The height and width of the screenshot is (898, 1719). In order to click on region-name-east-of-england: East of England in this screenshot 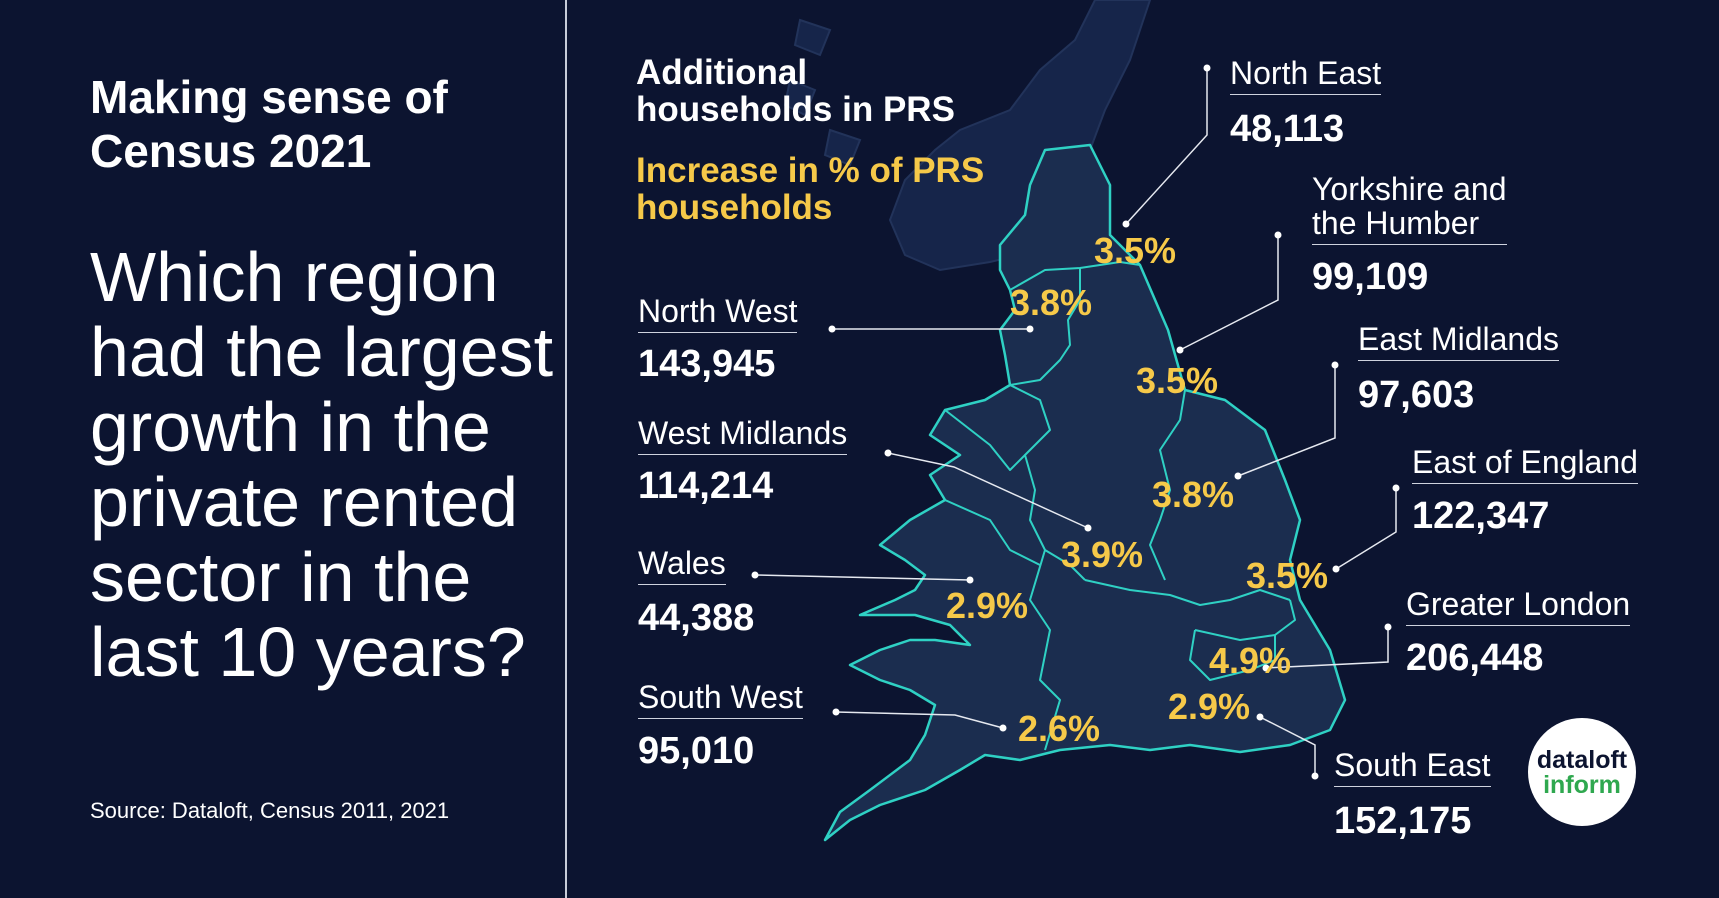, I will do `click(1525, 464)`.